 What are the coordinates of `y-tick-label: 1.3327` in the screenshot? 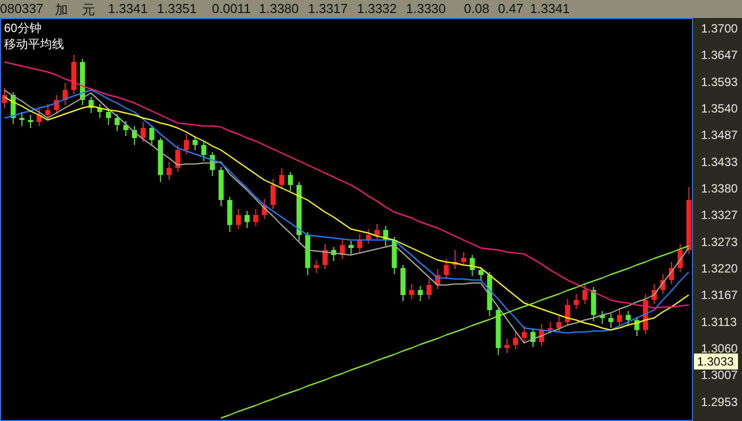 It's located at (719, 215).